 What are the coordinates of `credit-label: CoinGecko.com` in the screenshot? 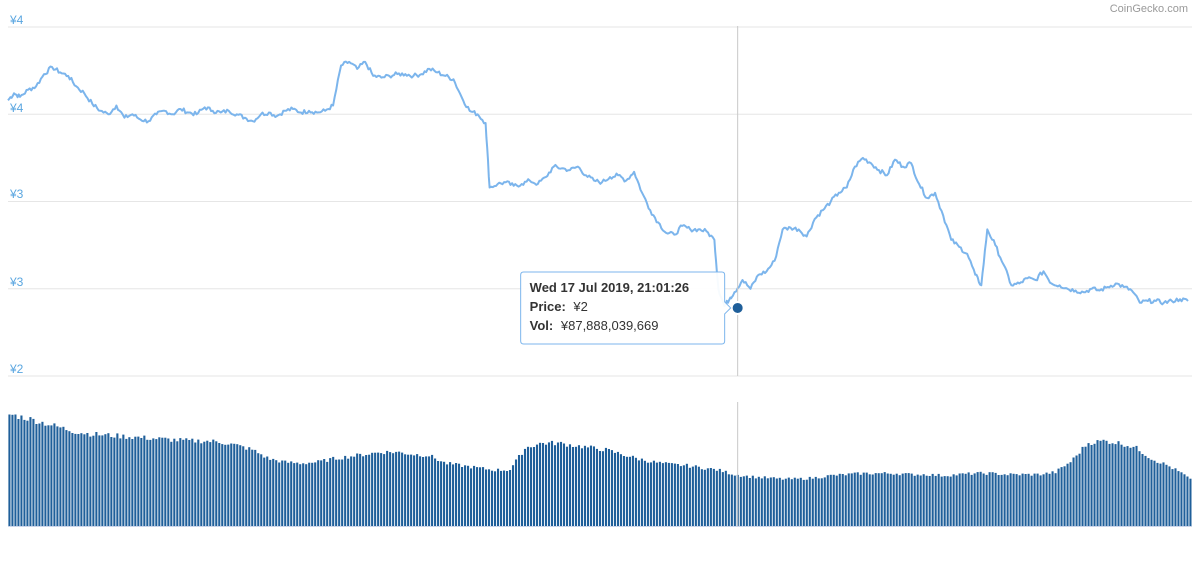 It's located at (1149, 9).